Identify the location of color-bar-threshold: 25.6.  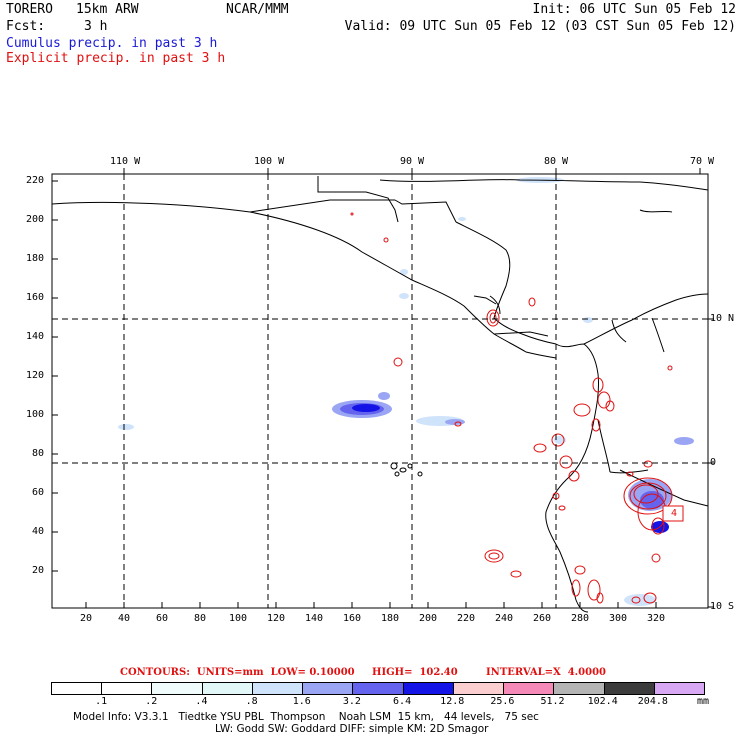
(502, 701).